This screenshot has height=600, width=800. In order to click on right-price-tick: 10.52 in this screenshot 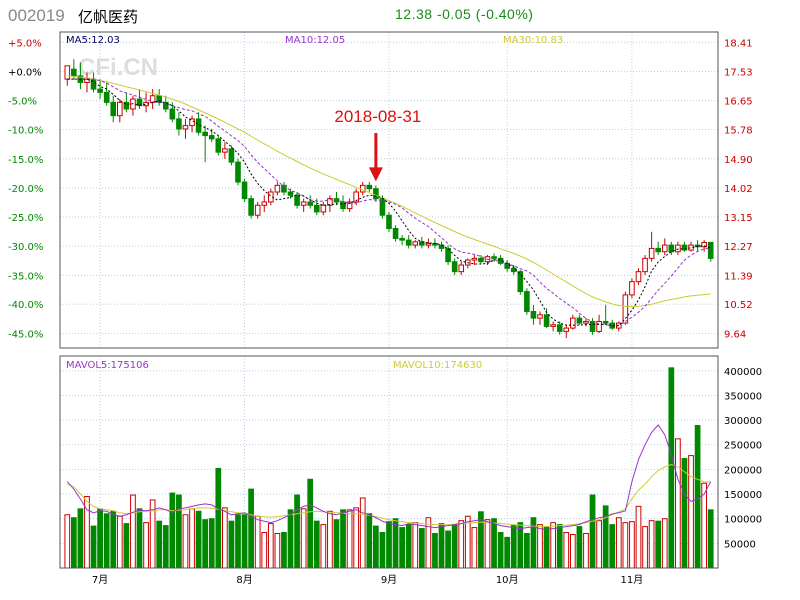, I will do `click(738, 305)`.